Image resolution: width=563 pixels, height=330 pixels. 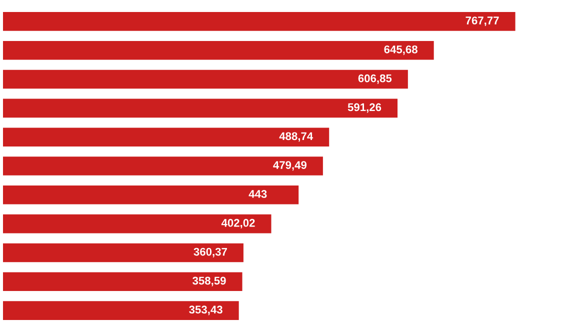 What do you see at coordinates (375, 79) in the screenshot?
I see `data-label: 606,85` at bounding box center [375, 79].